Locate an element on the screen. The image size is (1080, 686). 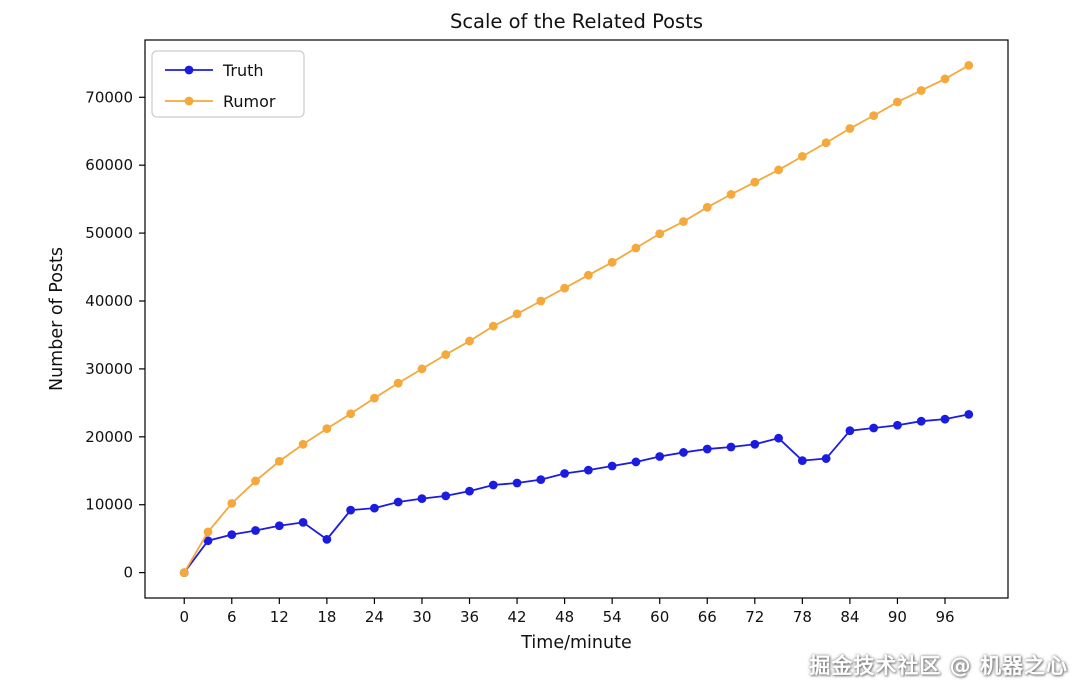
legend-marker-rumor is located at coordinates (189, 101).